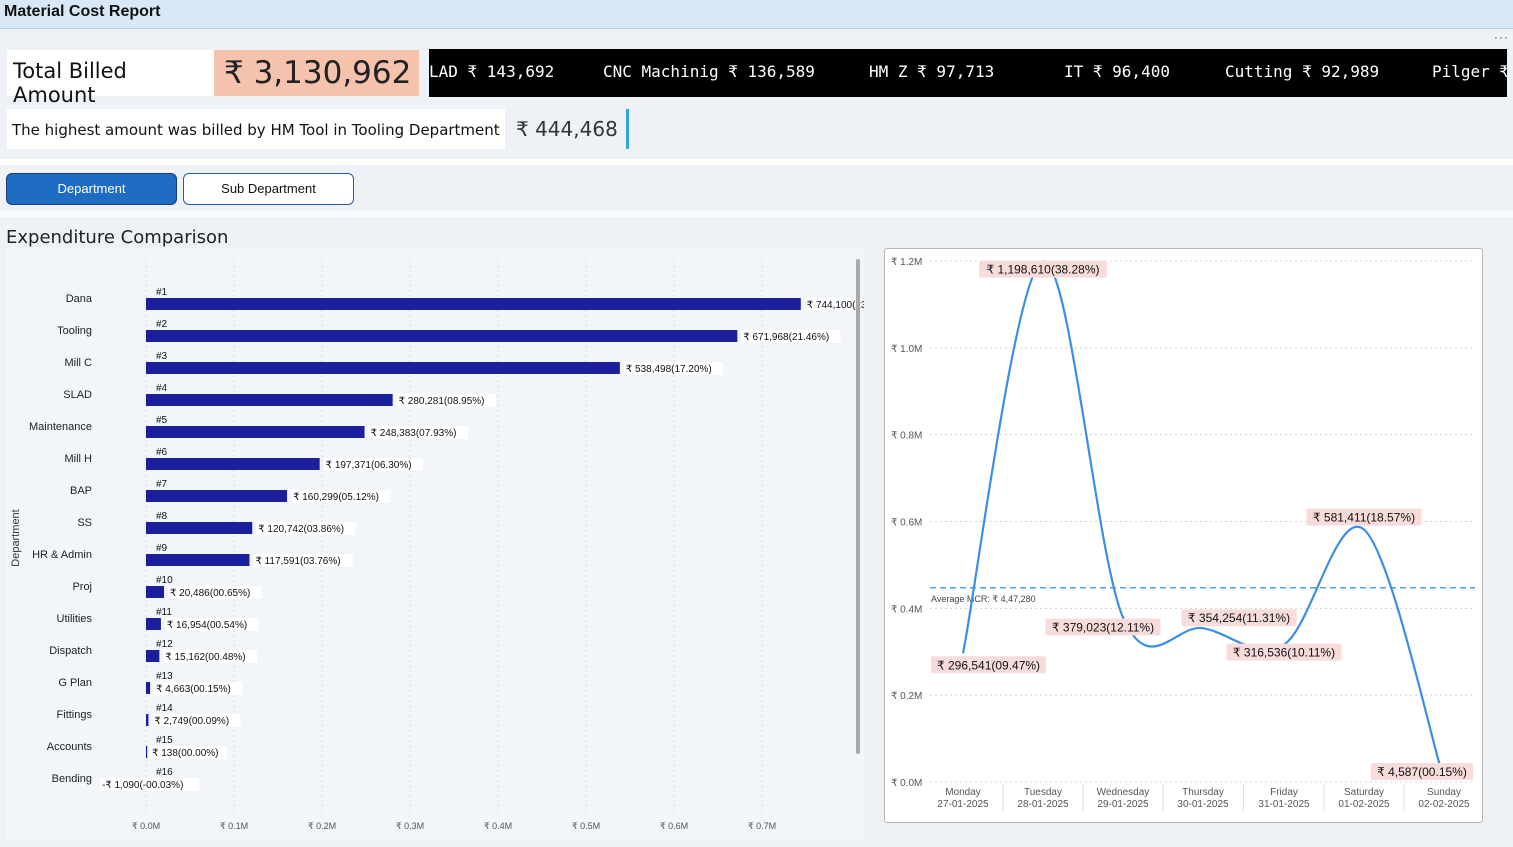 Image resolution: width=1513 pixels, height=847 pixels. What do you see at coordinates (146, 826) in the screenshot?
I see `x-tick-label: ₹ 0.0M` at bounding box center [146, 826].